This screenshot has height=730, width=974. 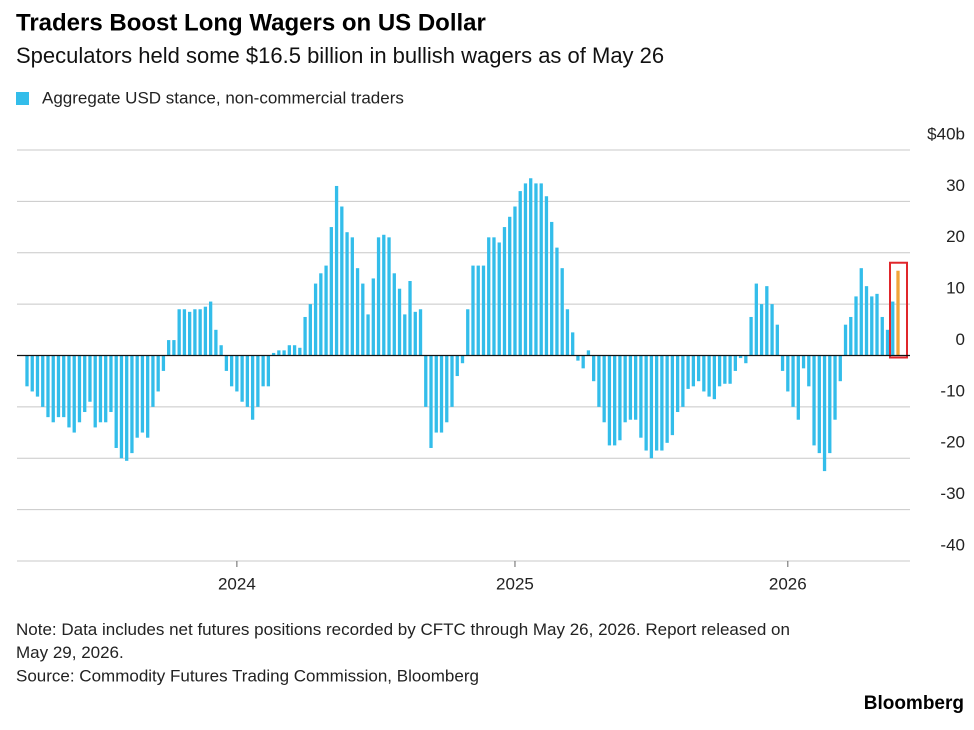 I want to click on y-tick-label: 0, so click(x=960, y=339).